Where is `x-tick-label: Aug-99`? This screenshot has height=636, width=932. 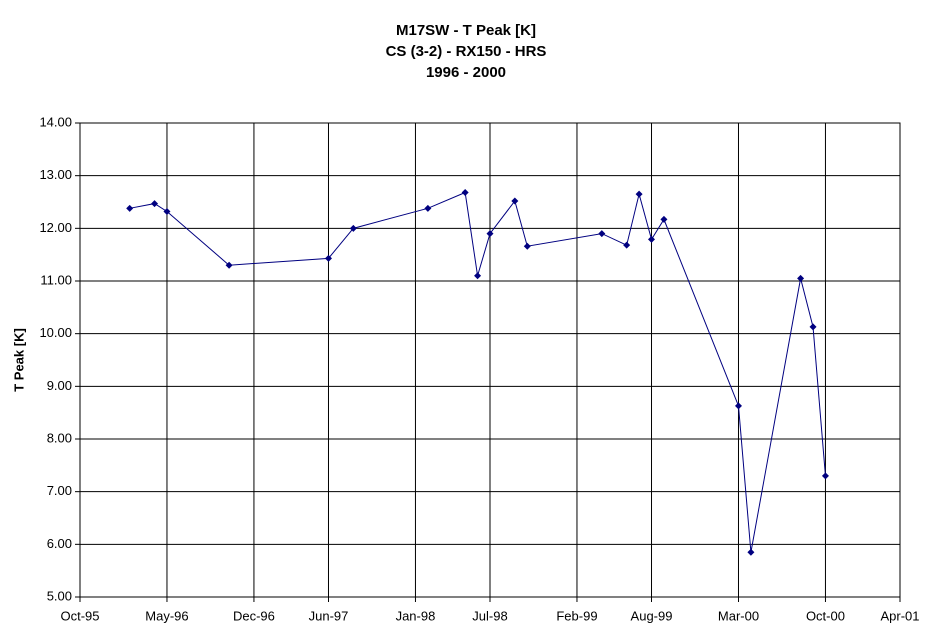
x-tick-label: Aug-99 is located at coordinates (652, 615).